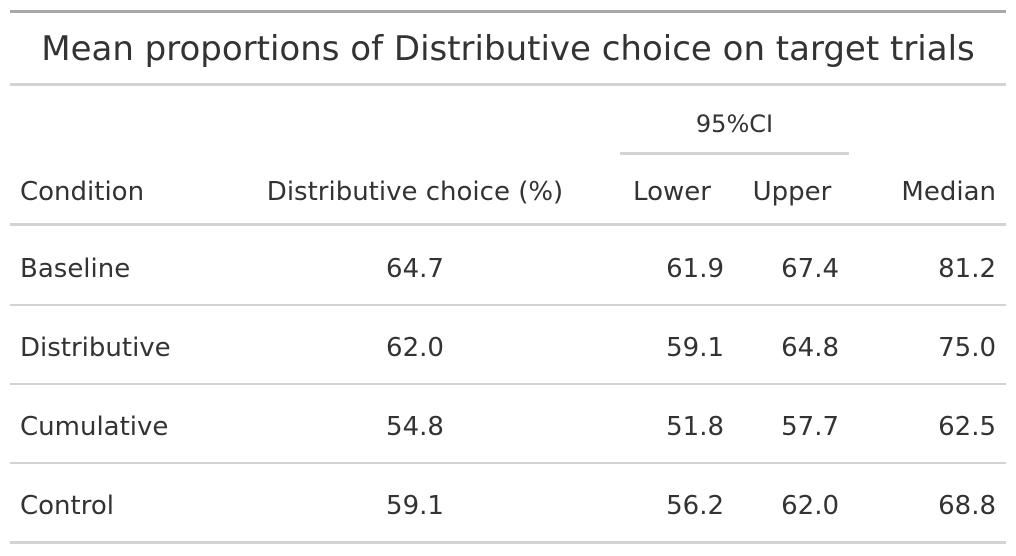  What do you see at coordinates (734, 153) in the screenshot?
I see `ci-spanner-rule` at bounding box center [734, 153].